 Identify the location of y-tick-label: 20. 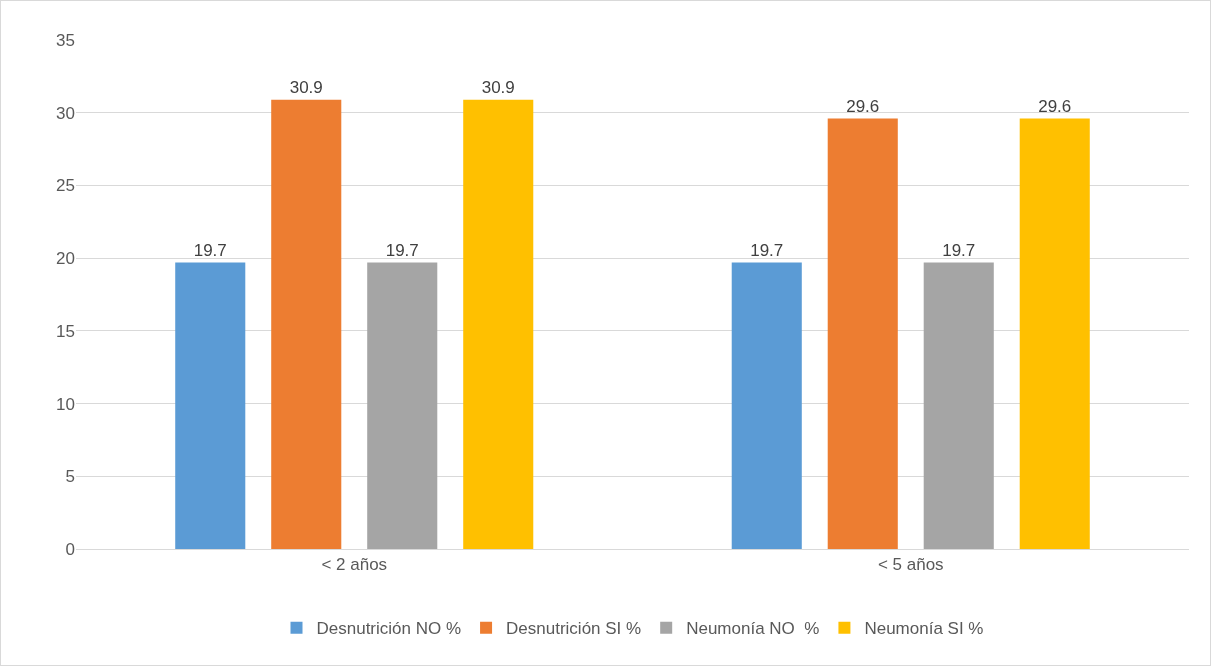
(65, 259).